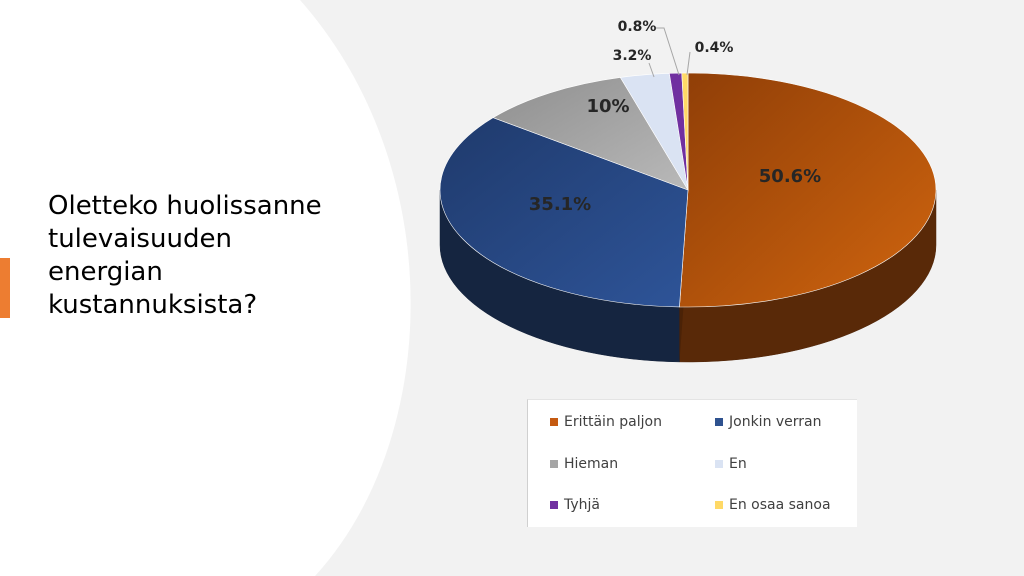 The height and width of the screenshot is (576, 1024). Describe the element at coordinates (775, 422) in the screenshot. I see `legend-label-1: Jonkin verran` at that location.